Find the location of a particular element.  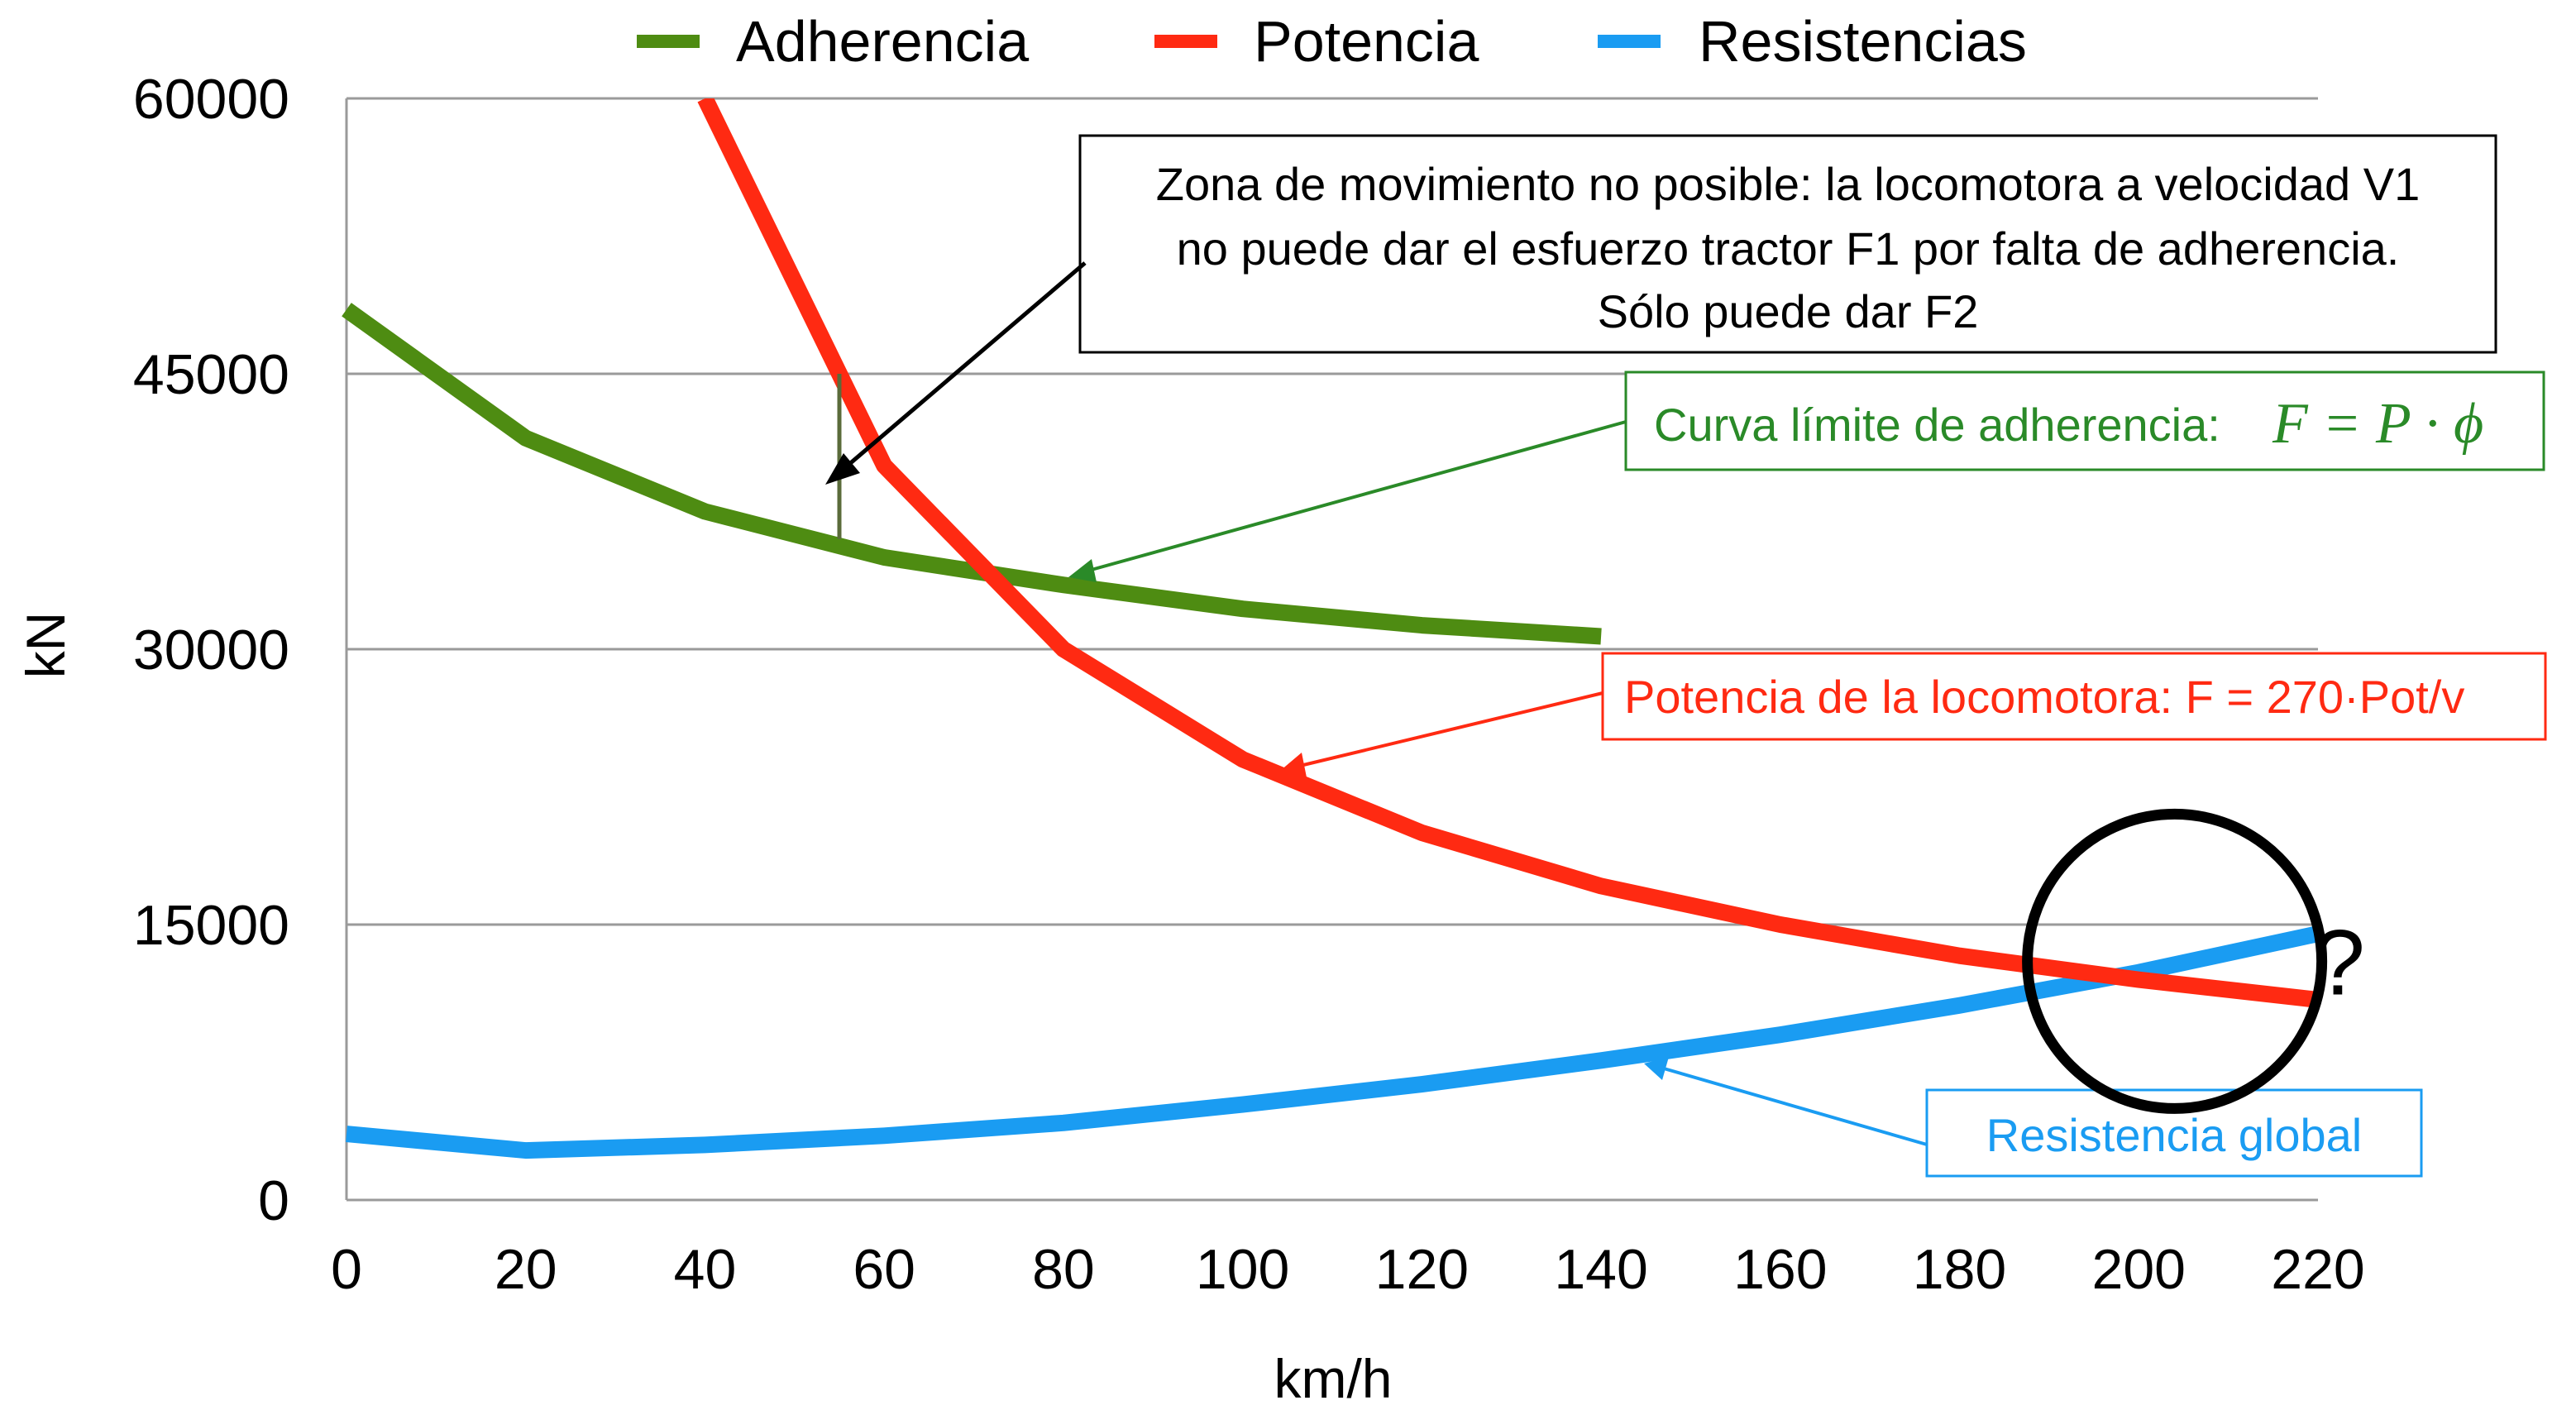

series-line-adherencia is located at coordinates (972, 474).